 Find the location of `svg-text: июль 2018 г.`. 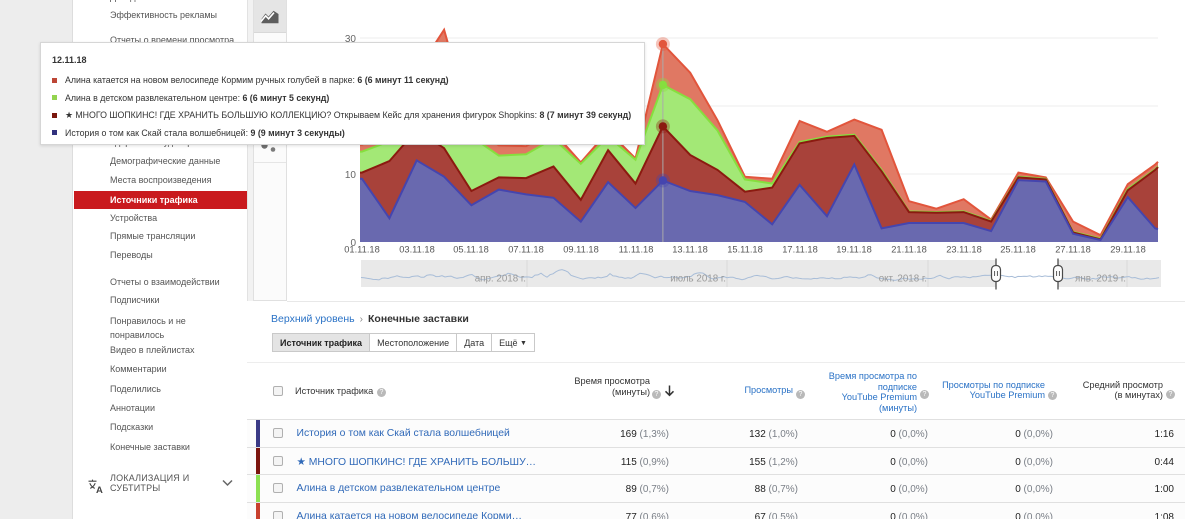

svg-text: июль 2018 г. is located at coordinates (698, 279).